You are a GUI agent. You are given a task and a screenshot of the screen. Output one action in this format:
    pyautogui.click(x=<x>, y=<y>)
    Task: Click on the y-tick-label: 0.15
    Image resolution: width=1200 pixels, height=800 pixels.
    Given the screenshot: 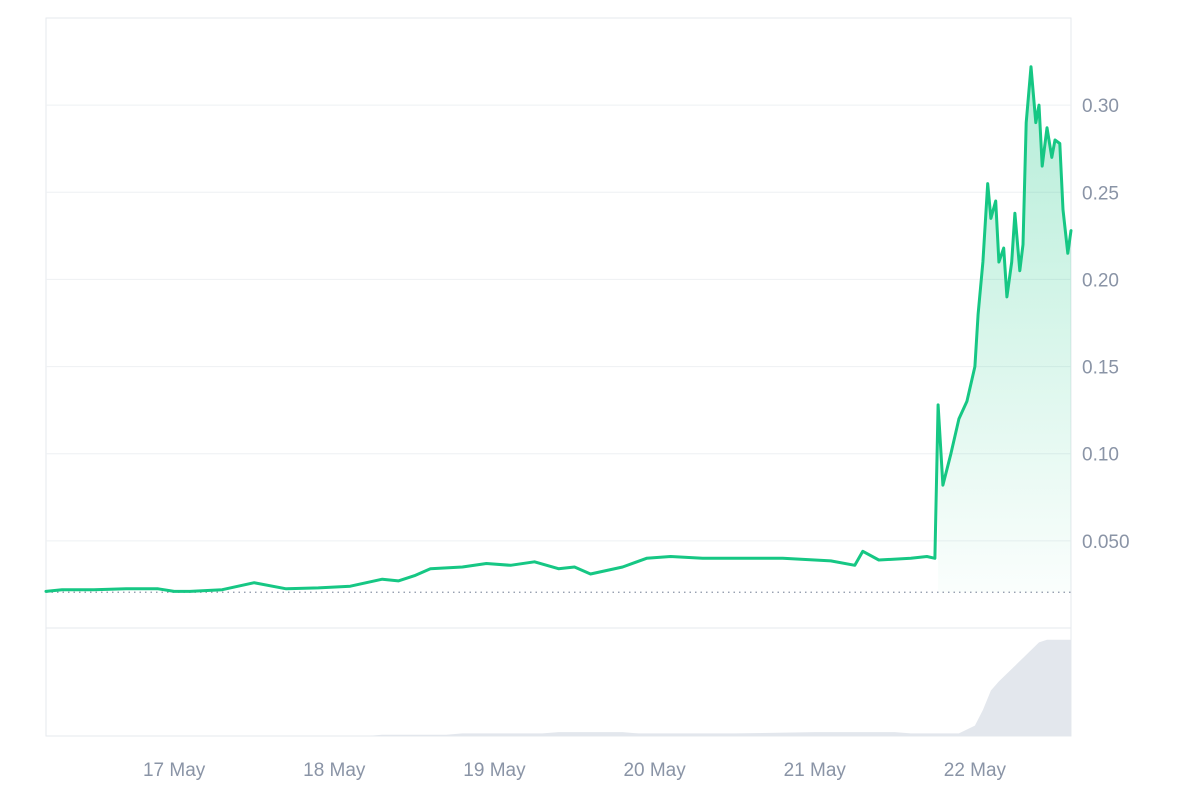 What is the action you would take?
    pyautogui.click(x=1100, y=368)
    